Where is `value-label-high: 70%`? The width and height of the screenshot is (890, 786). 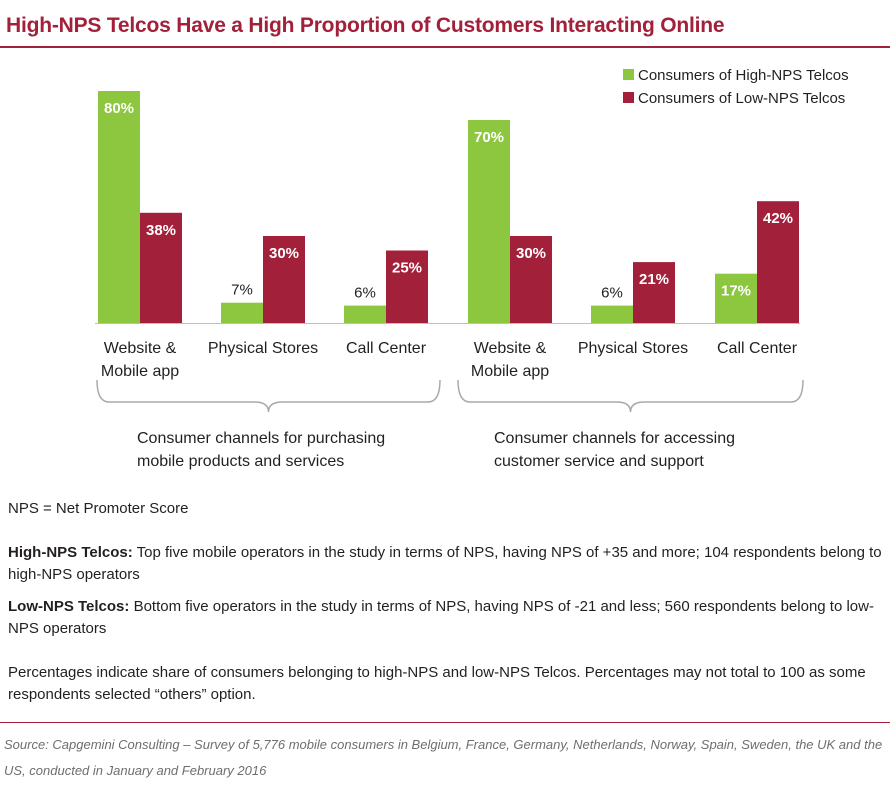 value-label-high: 70% is located at coordinates (489, 137).